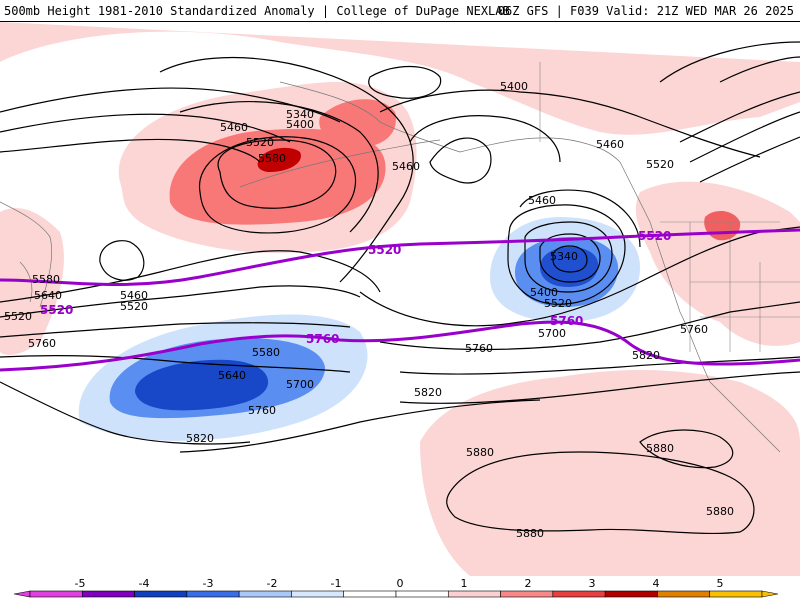 This screenshot has width=800, height=604. What do you see at coordinates (202, 385) in the screenshot?
I see `anomaly-minus3-low` at bounding box center [202, 385].